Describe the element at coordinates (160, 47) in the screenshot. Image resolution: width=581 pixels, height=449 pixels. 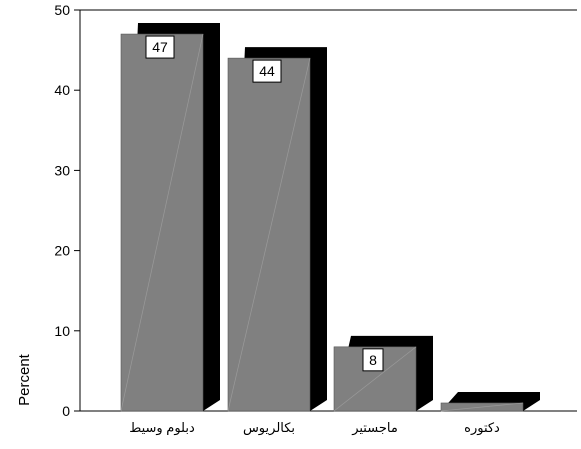
I see `data-label: 47` at that location.